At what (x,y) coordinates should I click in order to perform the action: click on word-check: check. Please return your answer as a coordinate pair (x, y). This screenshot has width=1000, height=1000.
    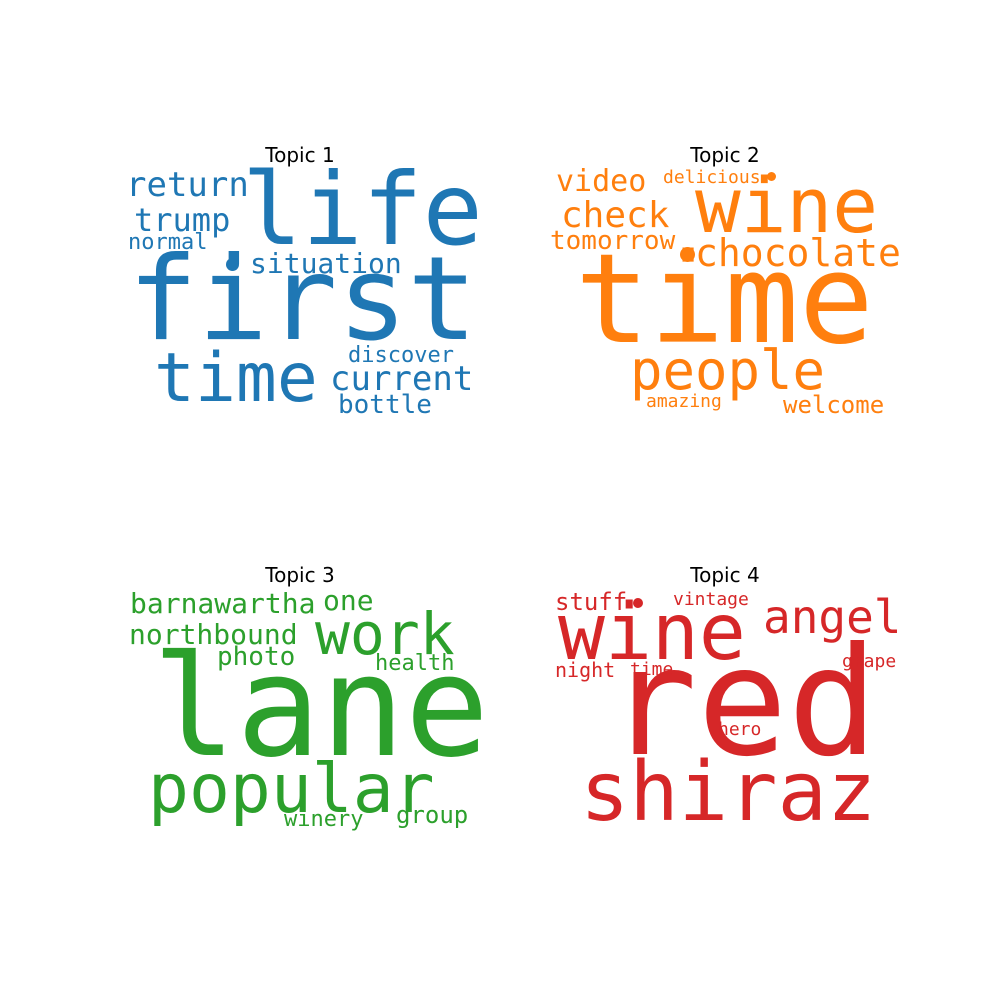
    Looking at the image, I should click on (615, 215).